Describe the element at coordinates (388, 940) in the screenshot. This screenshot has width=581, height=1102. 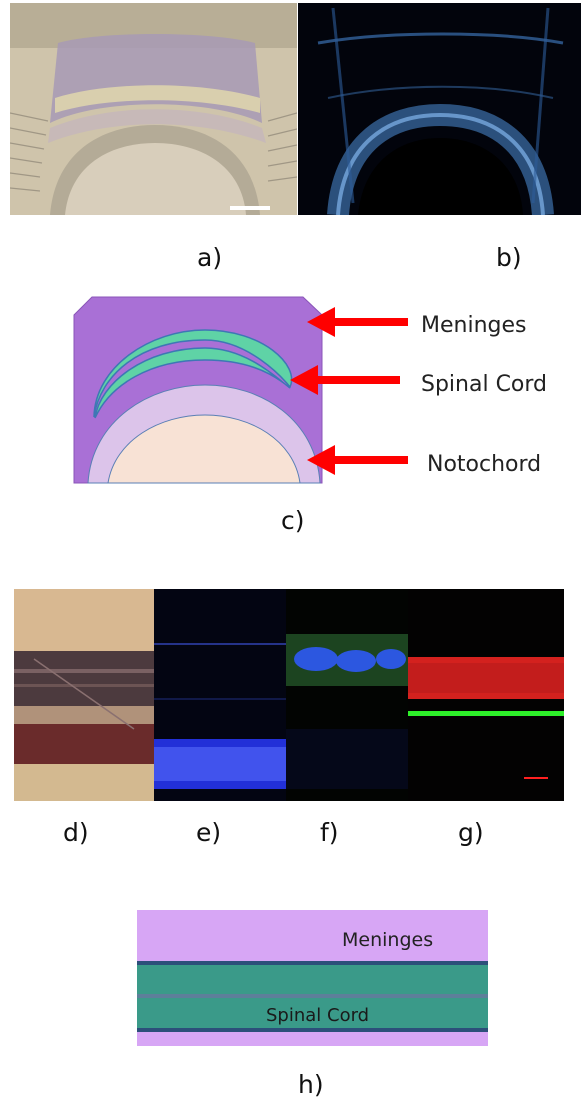
I see `h-label-meninges: Meninges` at that location.